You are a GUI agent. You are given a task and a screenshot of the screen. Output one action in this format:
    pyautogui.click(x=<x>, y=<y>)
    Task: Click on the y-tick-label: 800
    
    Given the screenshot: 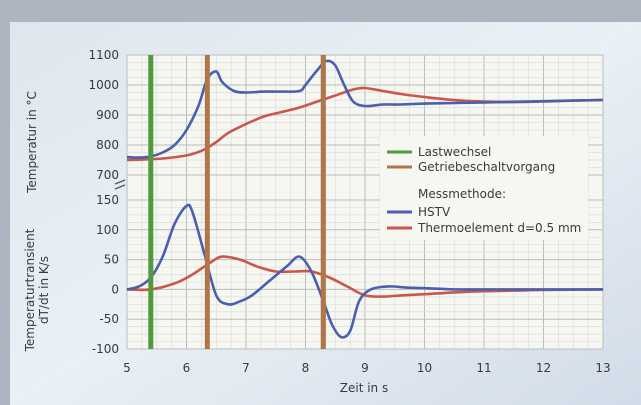 What is the action you would take?
    pyautogui.click(x=107, y=145)
    